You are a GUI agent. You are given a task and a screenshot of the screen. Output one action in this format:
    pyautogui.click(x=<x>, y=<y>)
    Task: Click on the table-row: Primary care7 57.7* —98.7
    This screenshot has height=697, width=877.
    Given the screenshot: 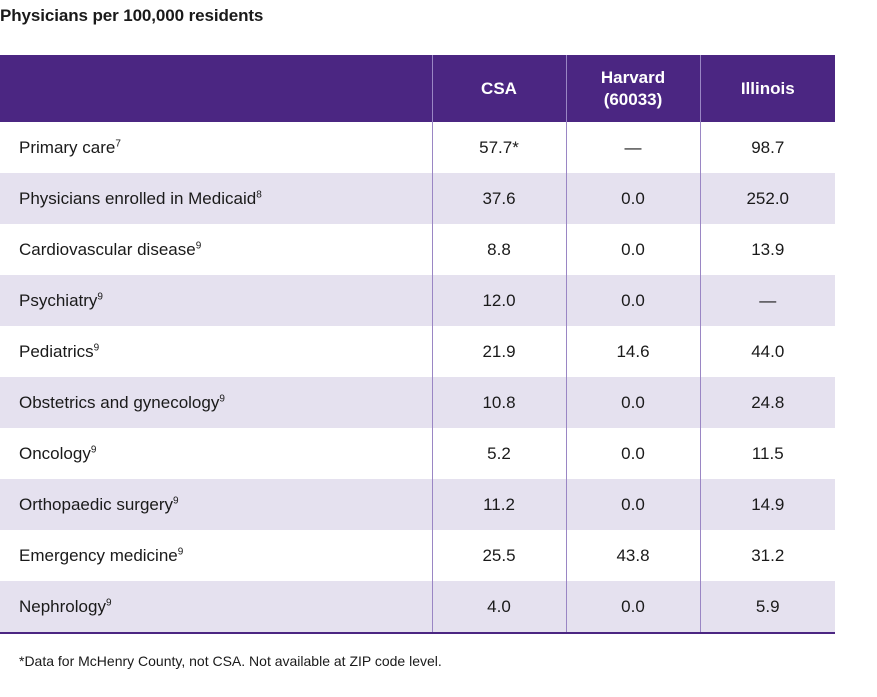 What is the action you would take?
    pyautogui.click(x=417, y=147)
    